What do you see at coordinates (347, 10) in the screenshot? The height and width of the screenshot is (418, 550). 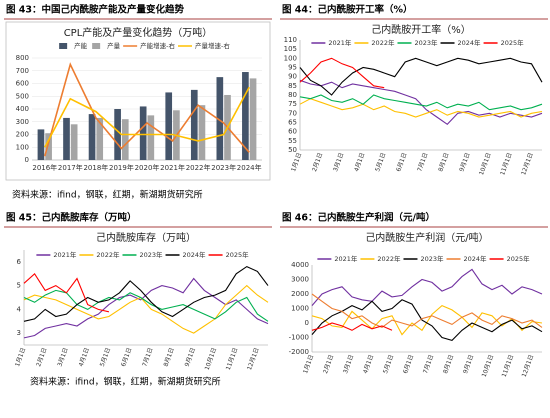 I see `figure-header: 图 44：己内酰胺开工率（%）` at bounding box center [347, 10].